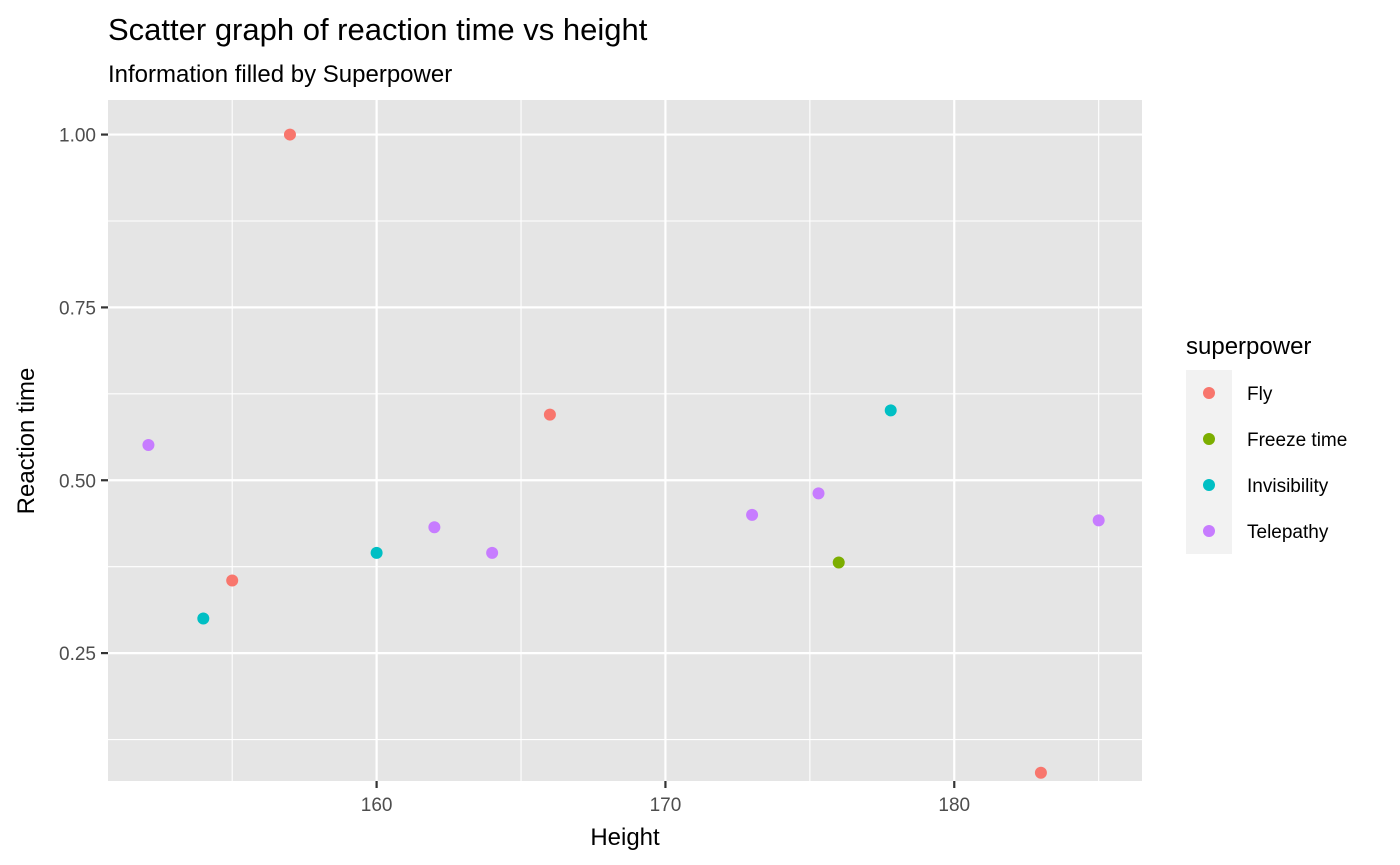 The width and height of the screenshot is (1400, 865). What do you see at coordinates (377, 805) in the screenshot?
I see `x-tick-label: 160` at bounding box center [377, 805].